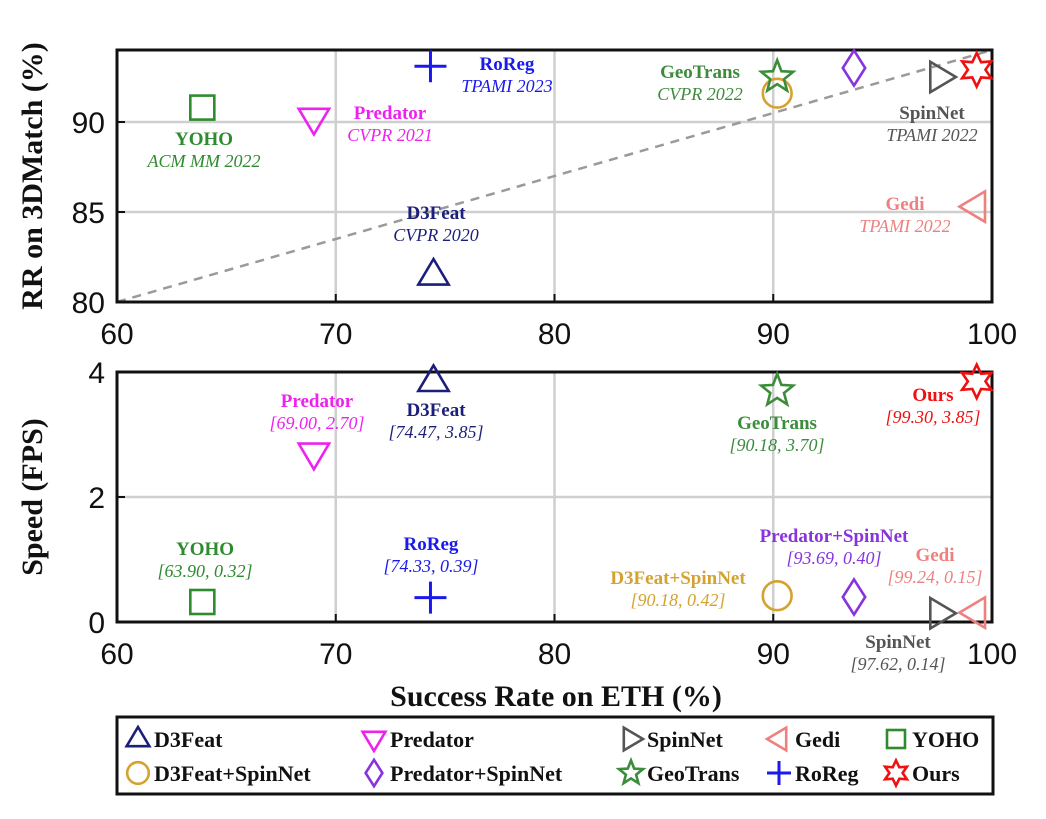  Describe the element at coordinates (932, 417) in the screenshot. I see `annotation-detail: [99.30, 3.85]` at that location.